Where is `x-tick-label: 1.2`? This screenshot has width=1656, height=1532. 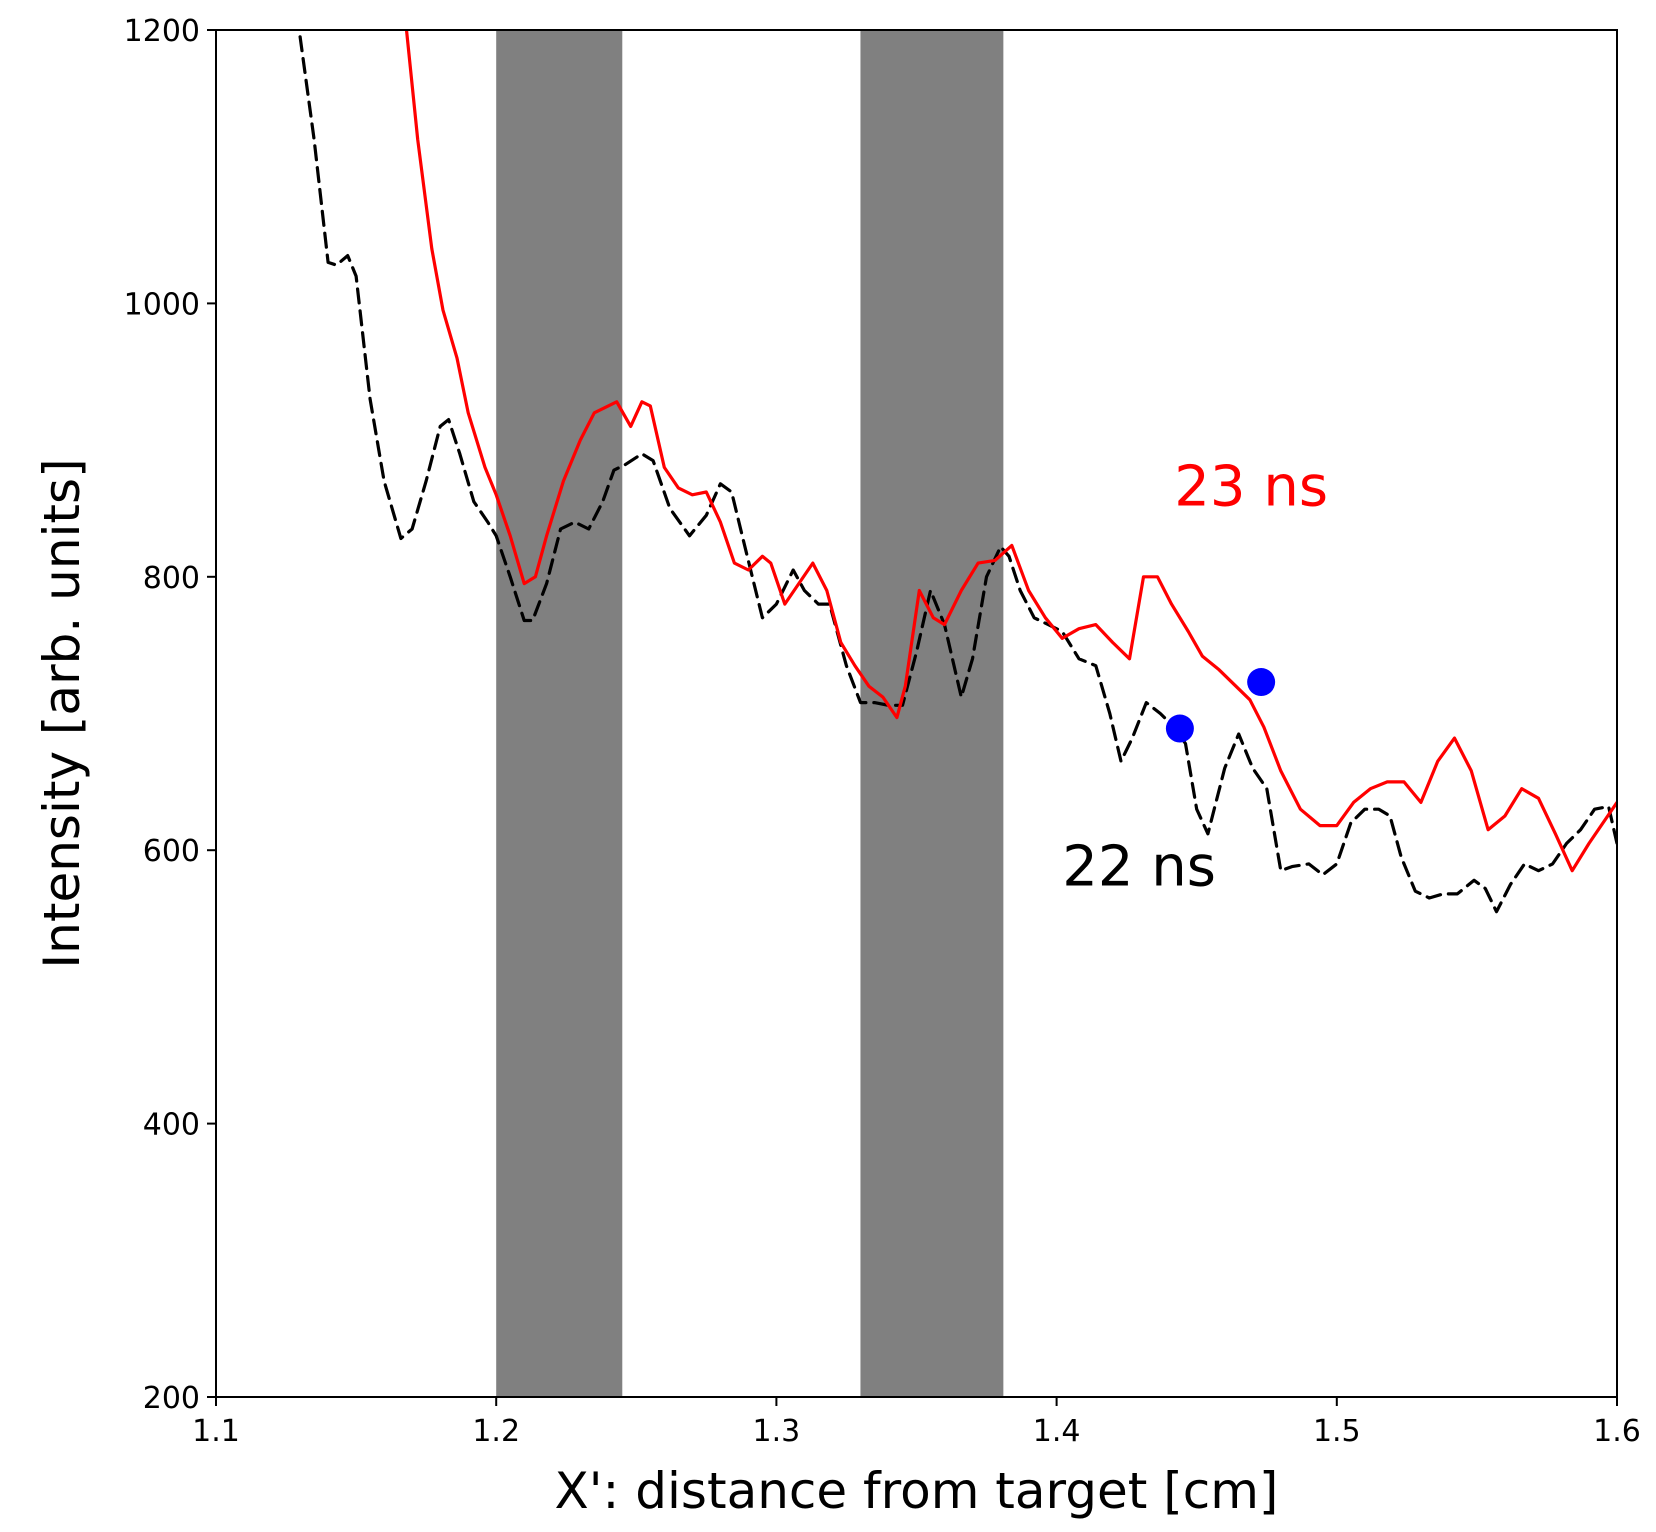
x-tick-label: 1.2 is located at coordinates (496, 1431).